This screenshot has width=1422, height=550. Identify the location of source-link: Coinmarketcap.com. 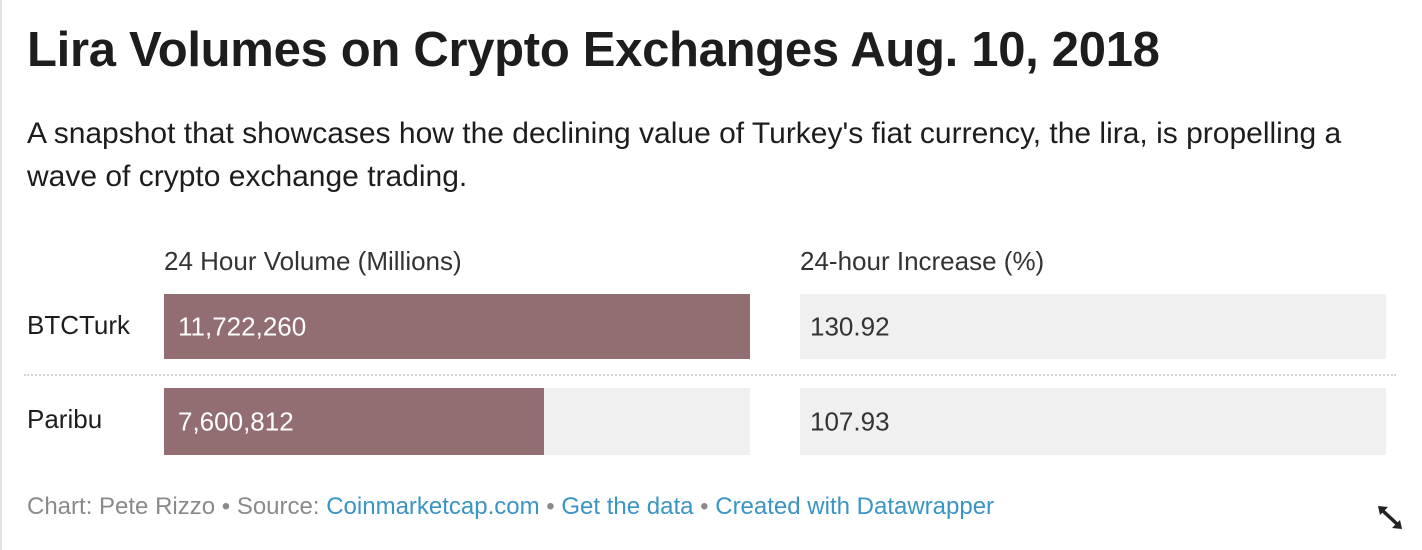
(433, 506).